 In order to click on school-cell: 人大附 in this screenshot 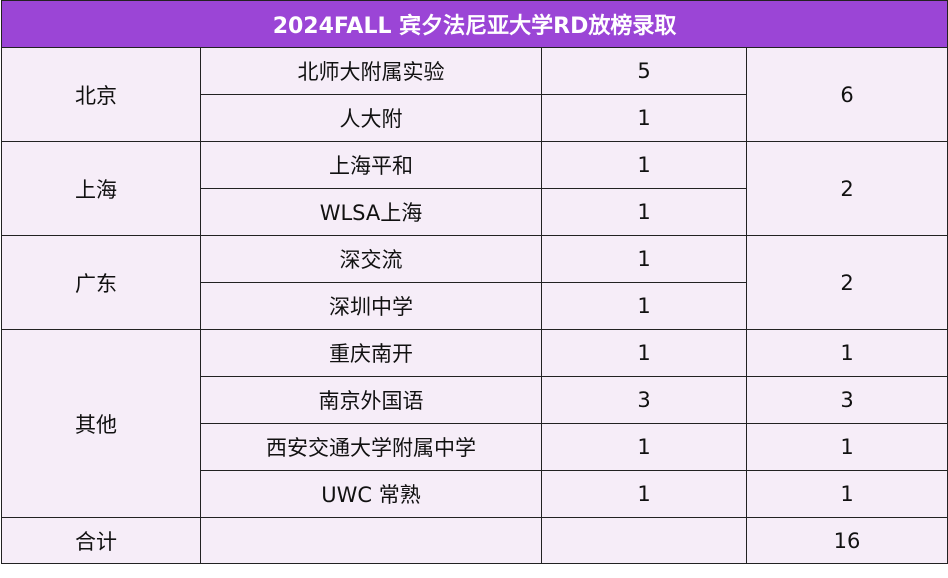, I will do `click(371, 118)`.